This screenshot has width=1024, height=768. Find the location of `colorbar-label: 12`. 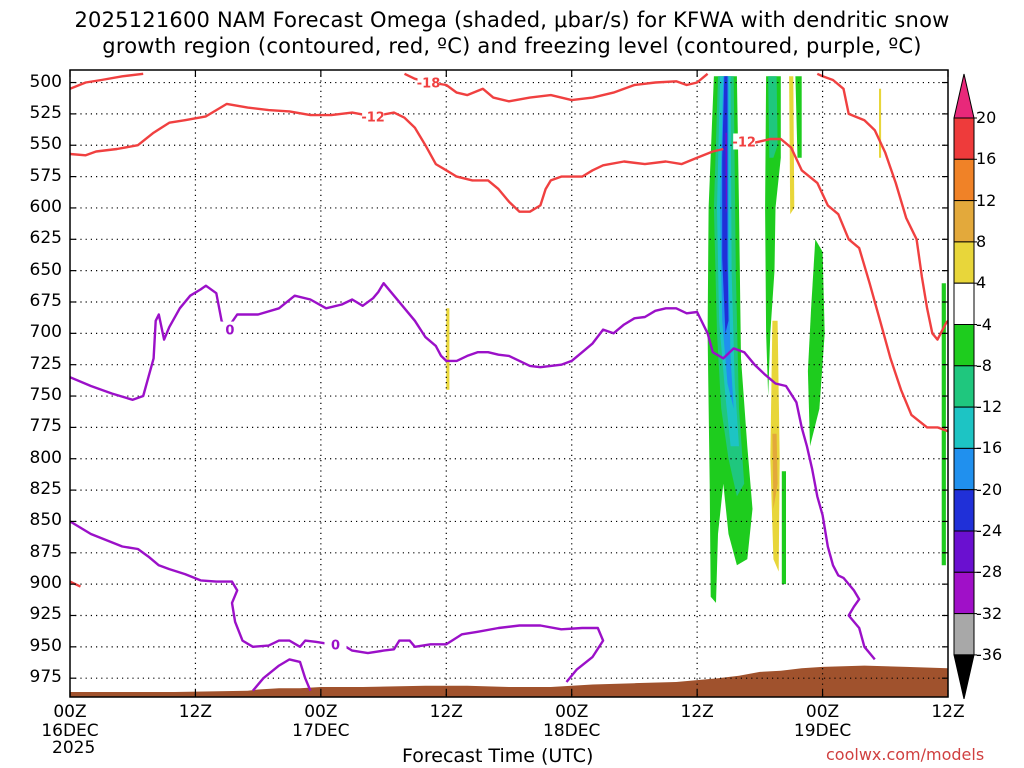

colorbar-label: 12 is located at coordinates (986, 200).